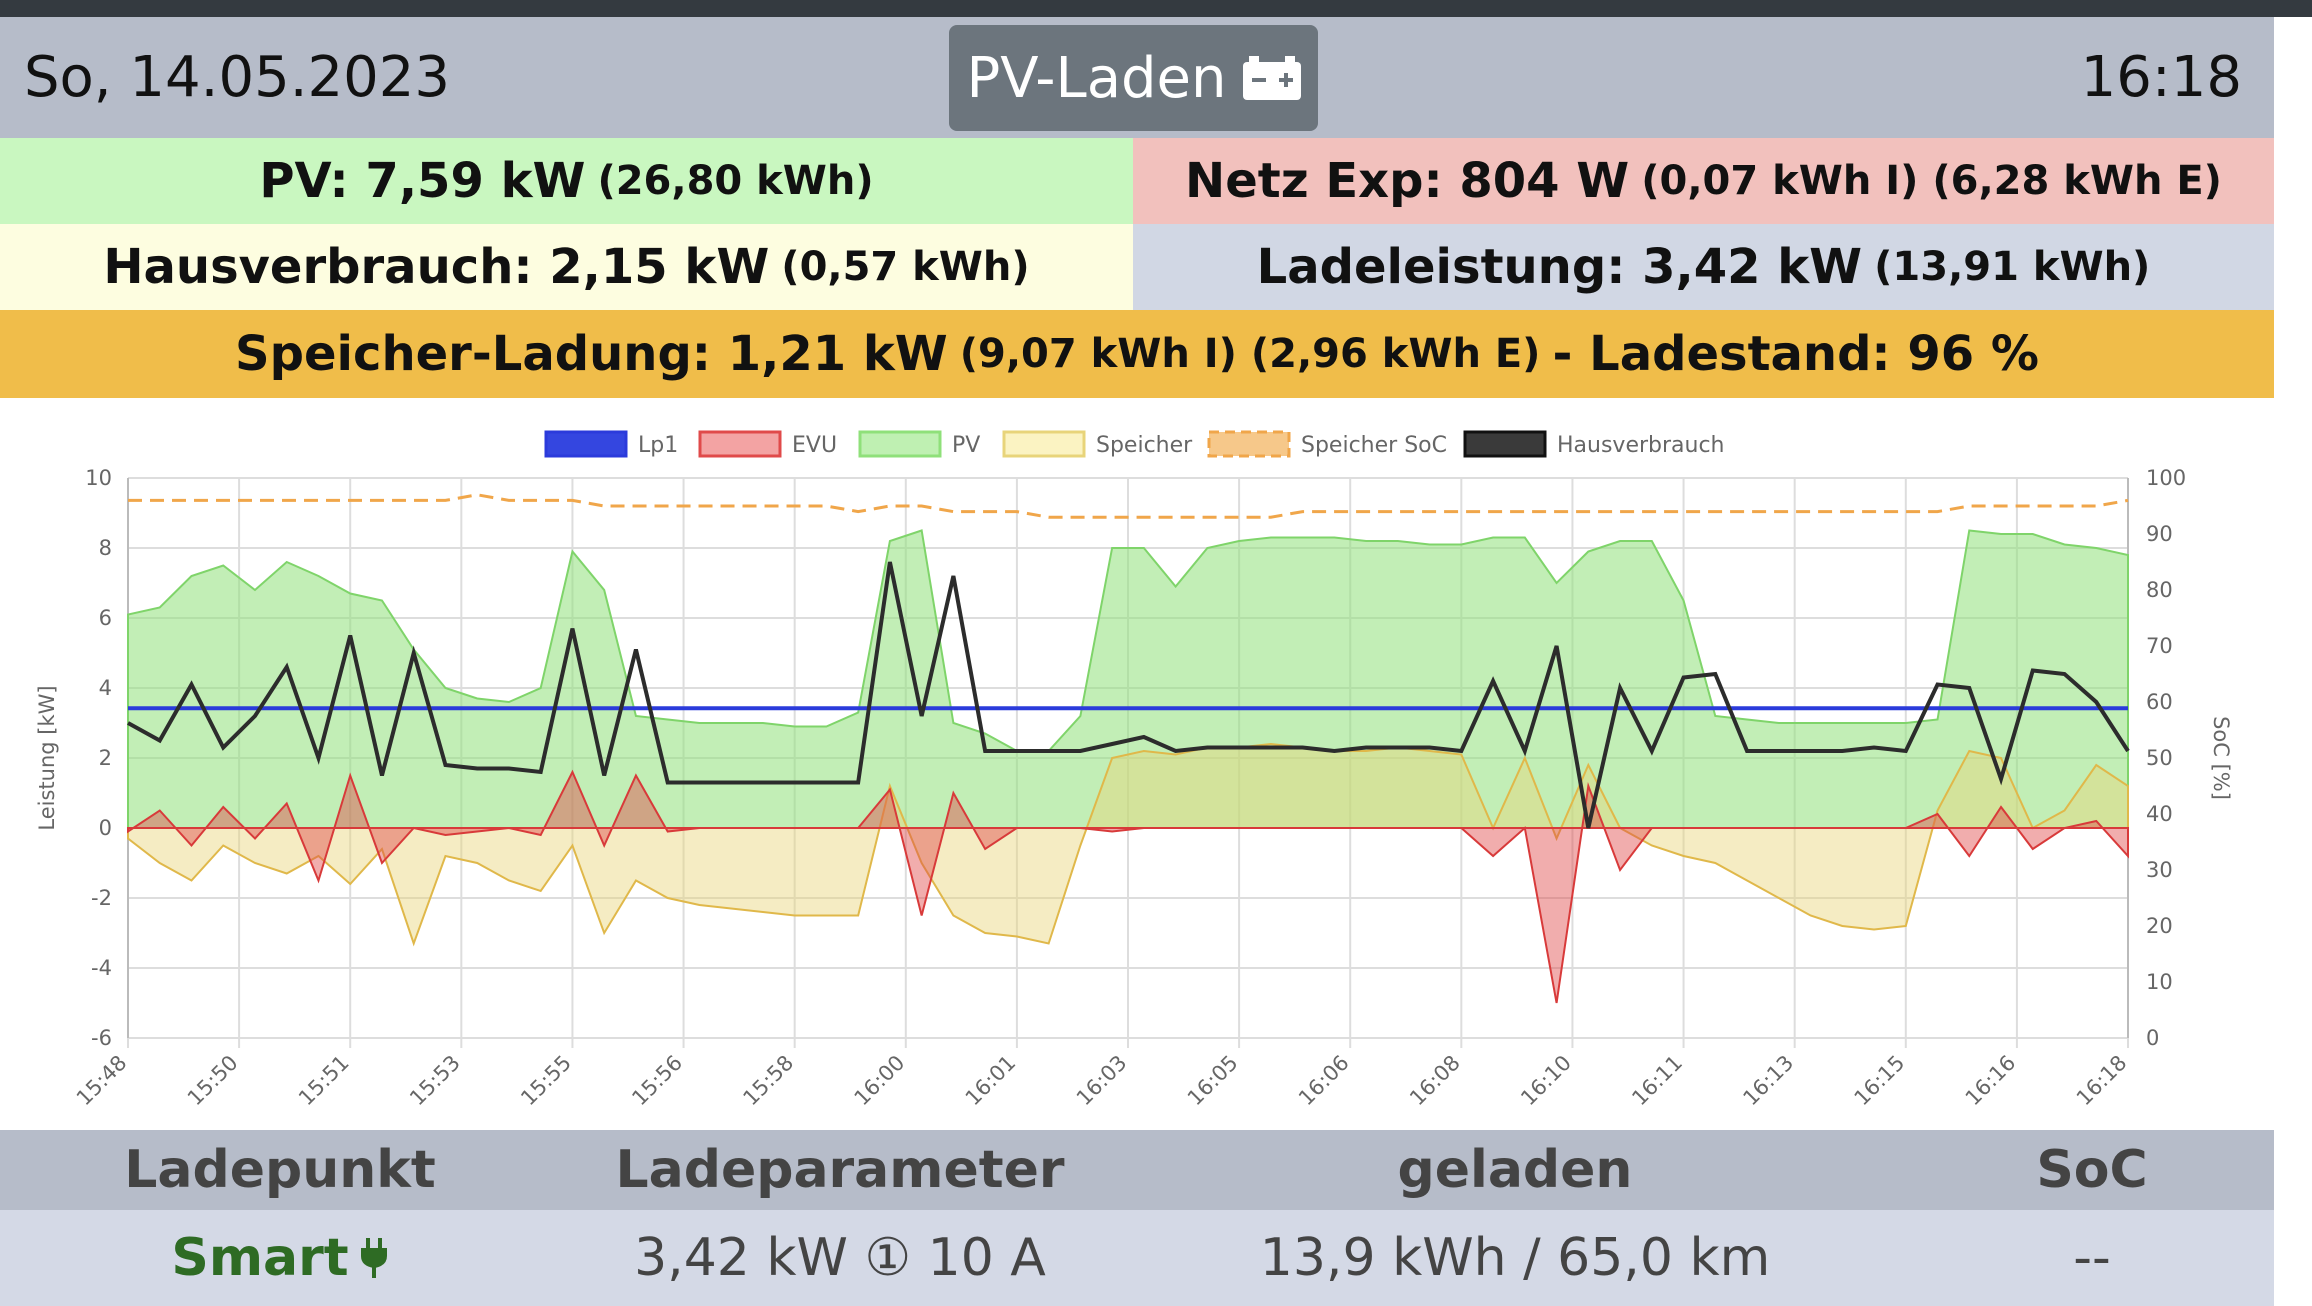  What do you see at coordinates (2102, 1081) in the screenshot?
I see `x-tick-label: 16:18` at bounding box center [2102, 1081].